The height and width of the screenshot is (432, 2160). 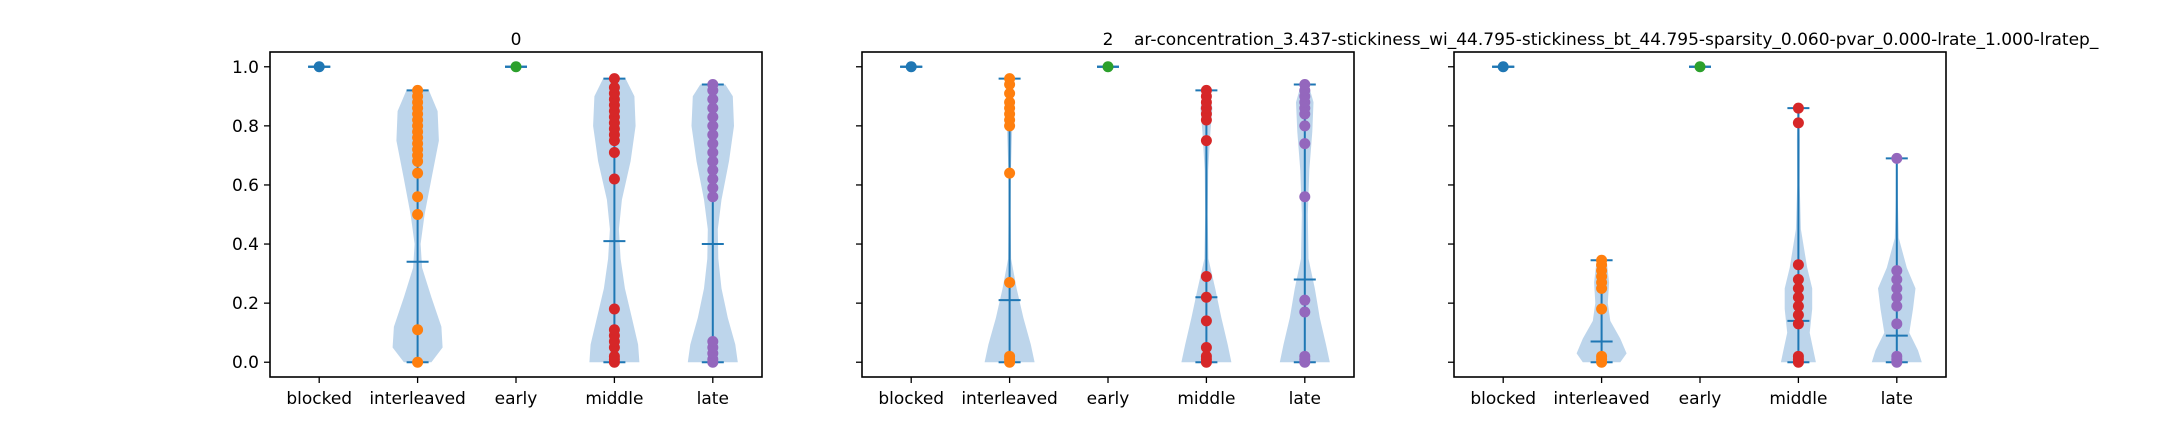 What do you see at coordinates (245, 68) in the screenshot?
I see `y-tick-label: 1.0` at bounding box center [245, 68].